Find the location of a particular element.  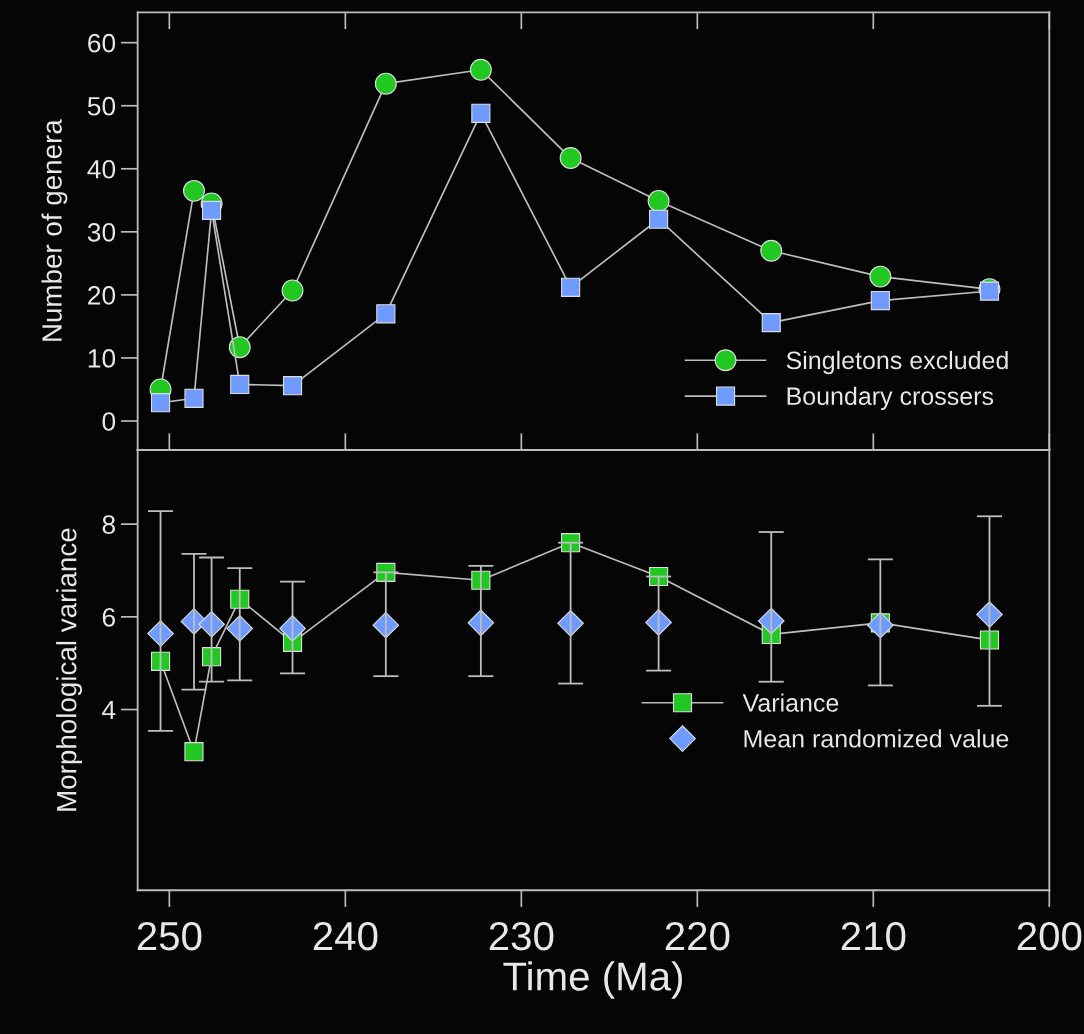

y-tick-label: 6 is located at coordinates (108, 617).